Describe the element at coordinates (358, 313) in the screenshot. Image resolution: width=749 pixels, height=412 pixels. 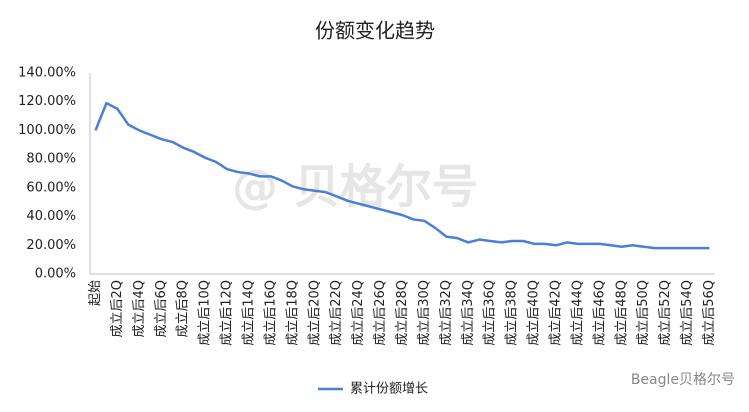
I see `x-tick-label: 成立后24Q` at that location.